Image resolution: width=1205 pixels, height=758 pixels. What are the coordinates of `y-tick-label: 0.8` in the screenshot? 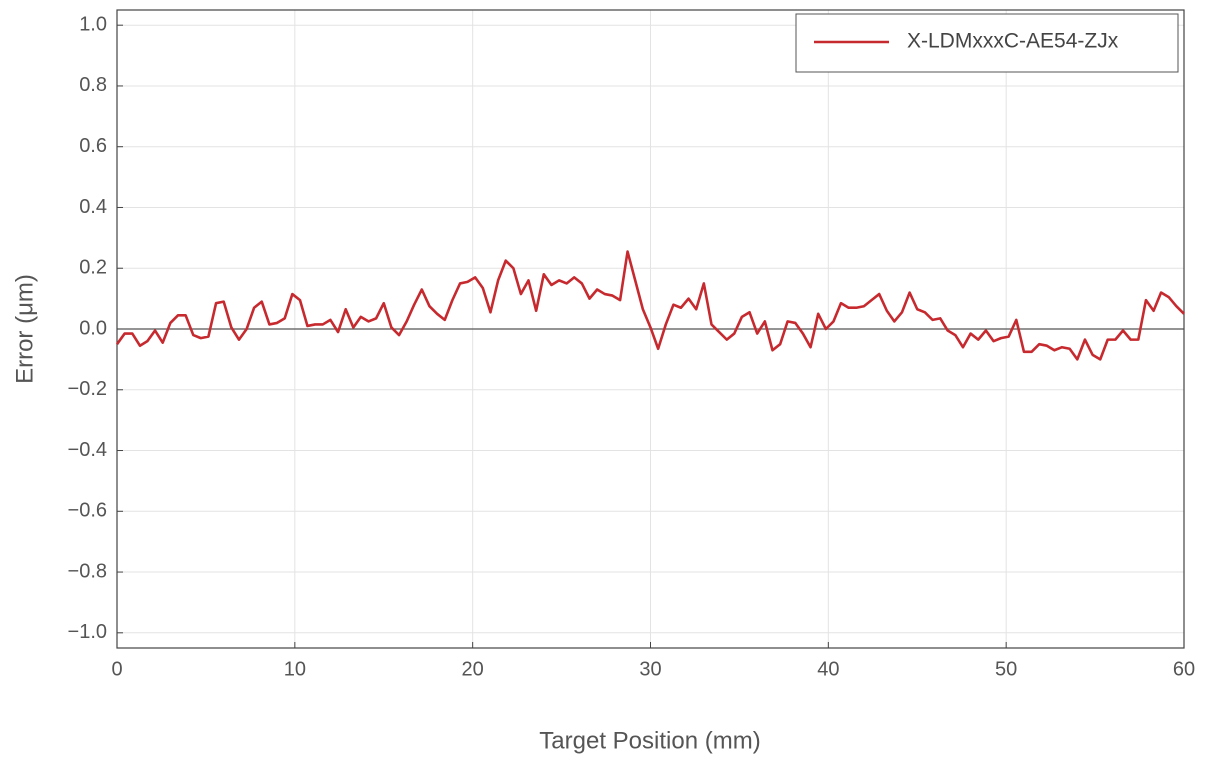 It's located at (93, 85).